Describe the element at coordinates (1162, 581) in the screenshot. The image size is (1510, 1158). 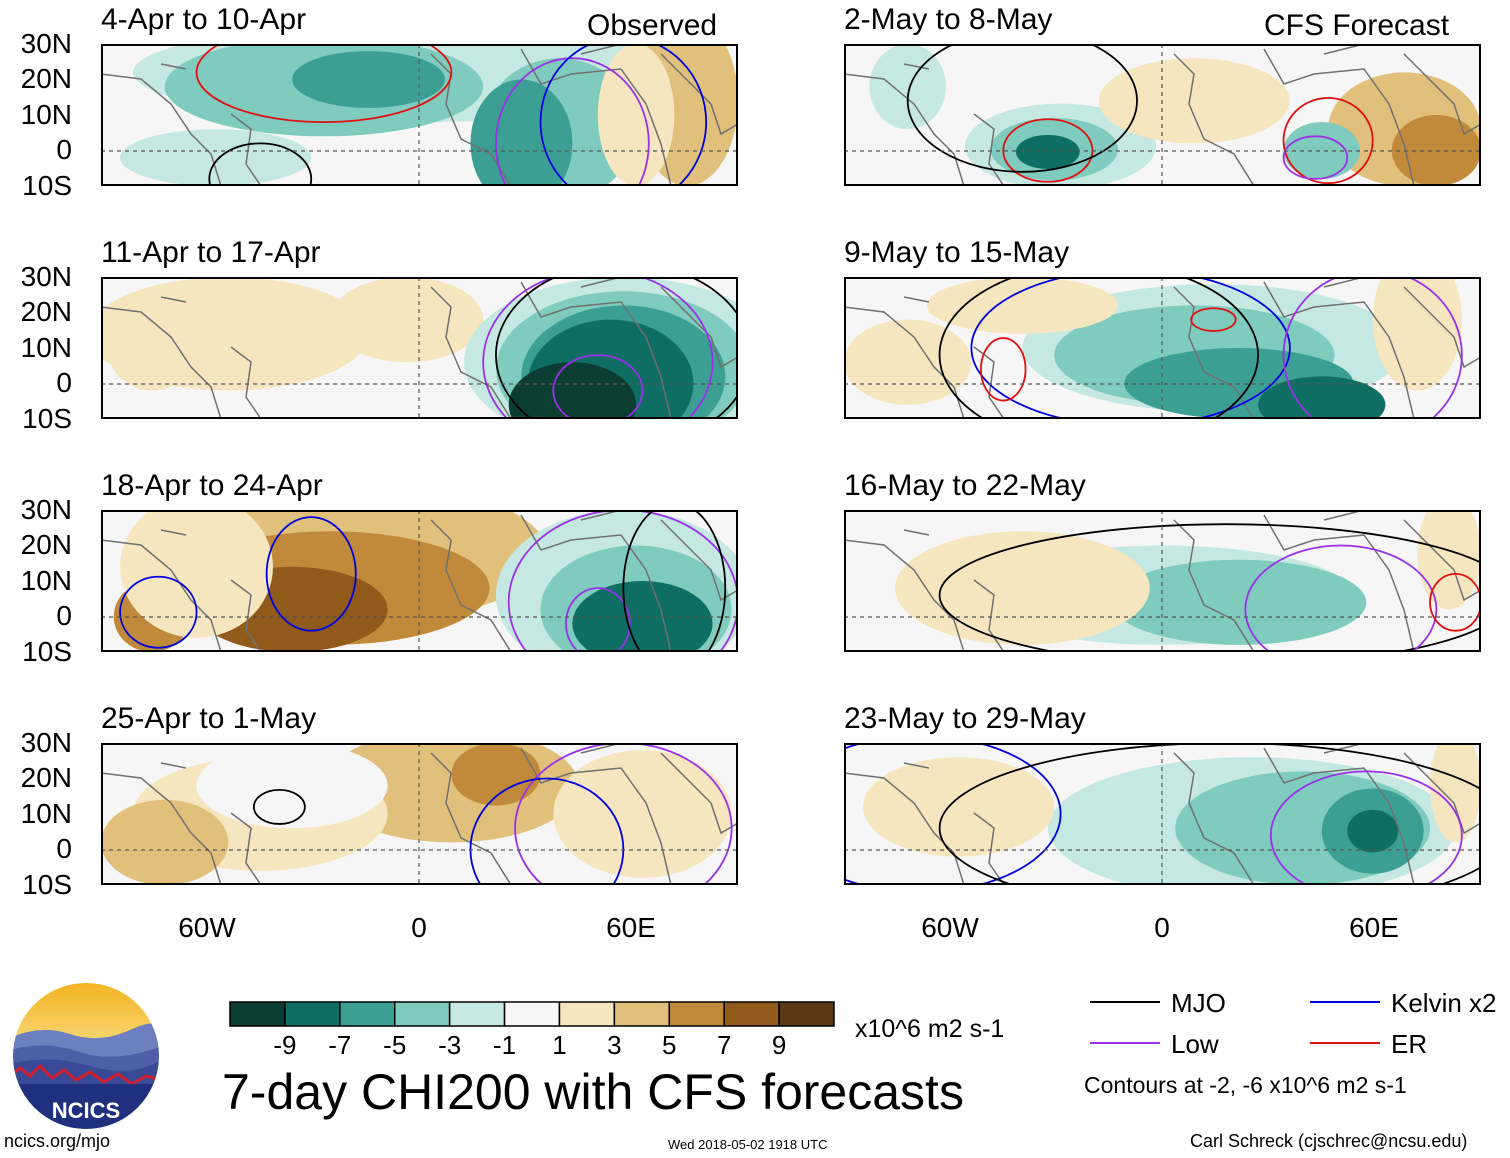
I see `map-panel-16may` at that location.